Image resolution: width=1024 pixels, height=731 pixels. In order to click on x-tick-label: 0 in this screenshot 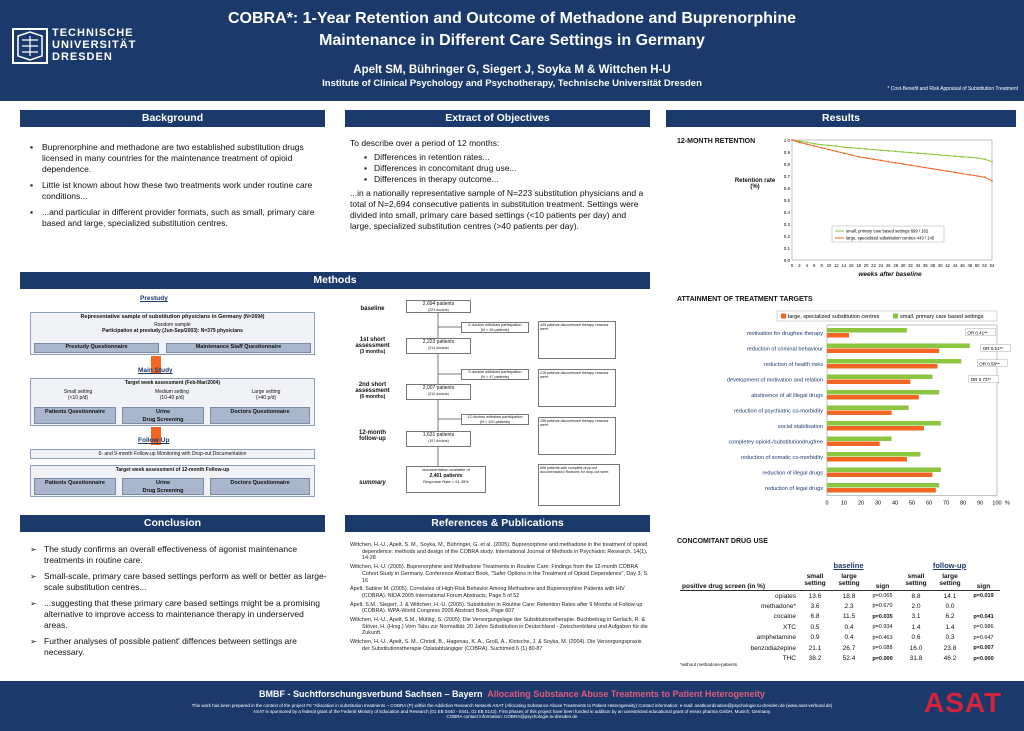, I will do `click(792, 265)`.